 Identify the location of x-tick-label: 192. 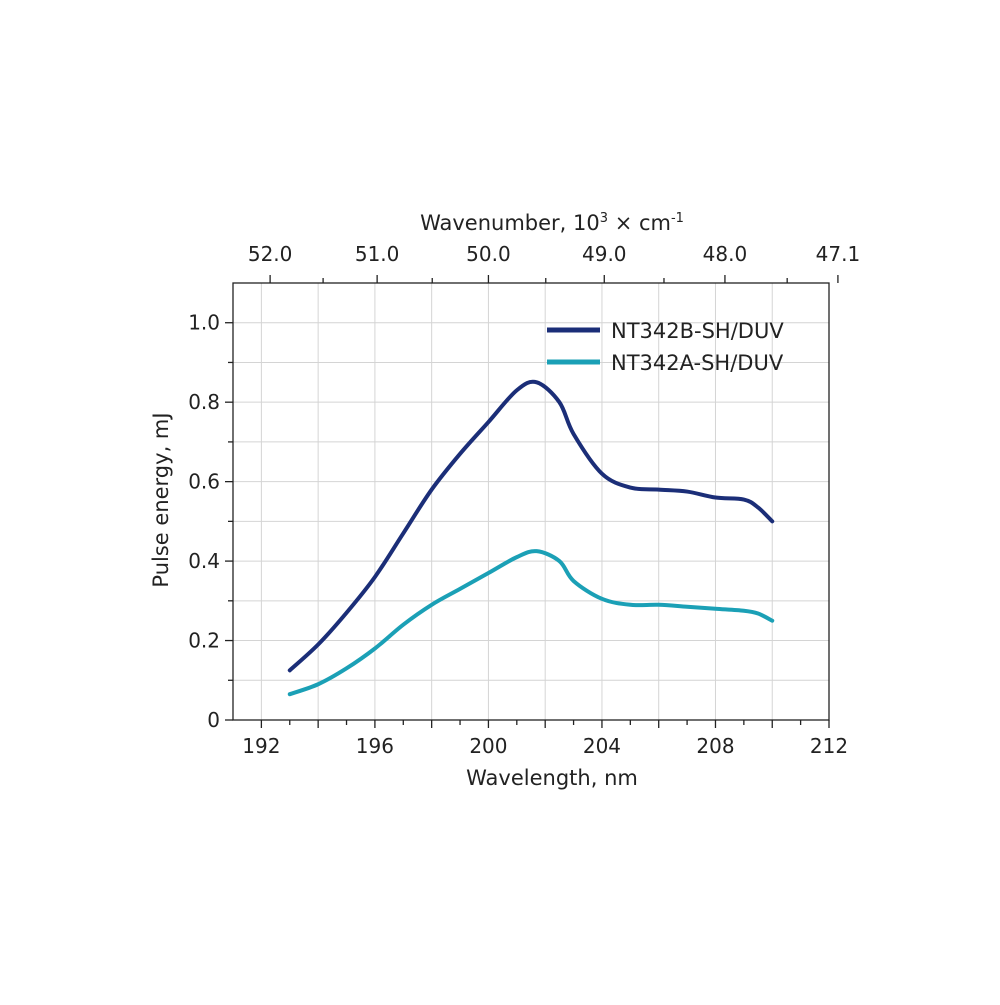
(261, 746).